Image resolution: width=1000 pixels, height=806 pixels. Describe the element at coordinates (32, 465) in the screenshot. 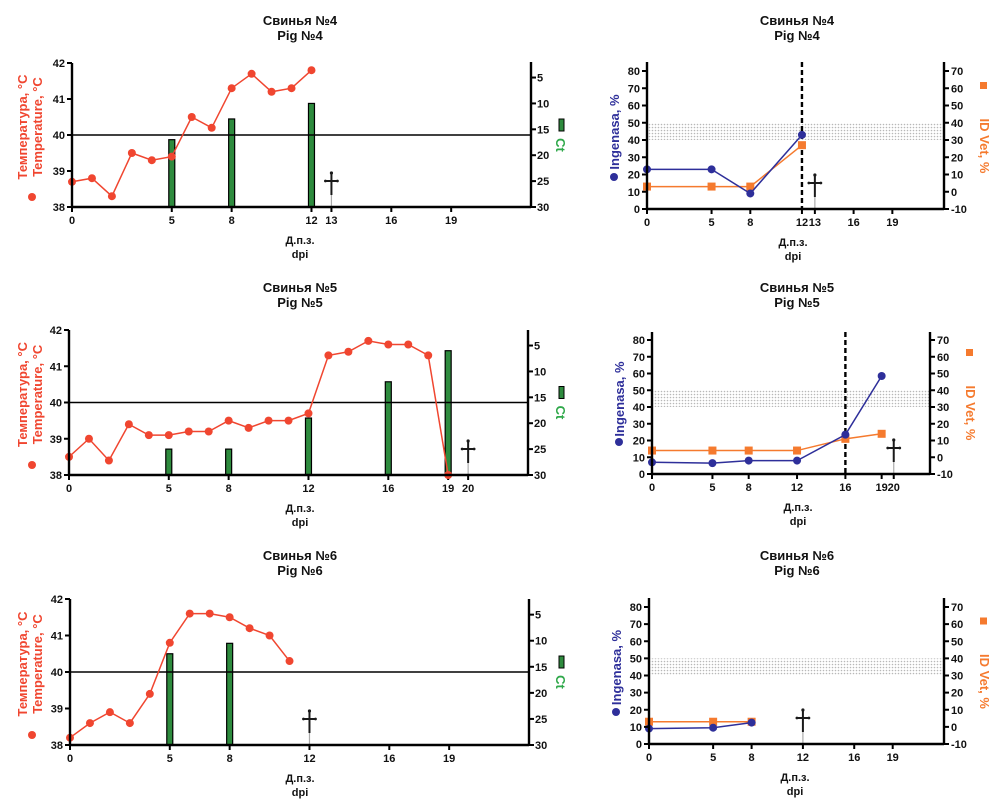

I see `temperature-legend-marker` at that location.